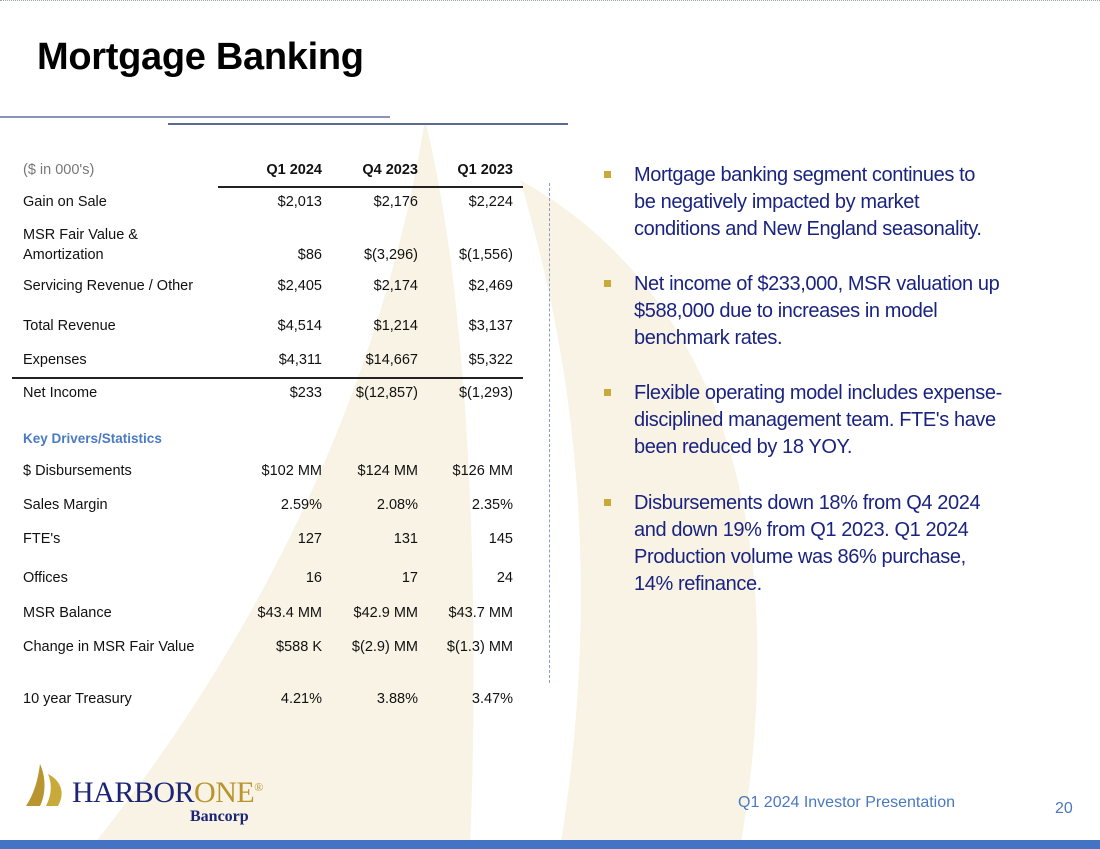 The image size is (1100, 849). What do you see at coordinates (294, 170) in the screenshot?
I see `column-header: Q1 2024` at bounding box center [294, 170].